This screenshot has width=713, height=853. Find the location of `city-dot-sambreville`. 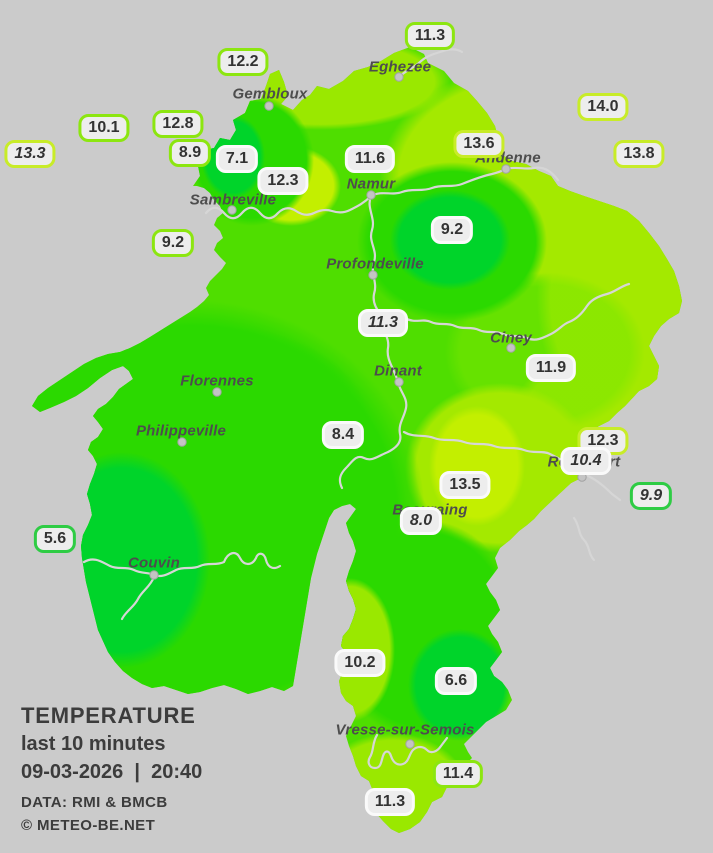

city-dot-sambreville is located at coordinates (232, 210).